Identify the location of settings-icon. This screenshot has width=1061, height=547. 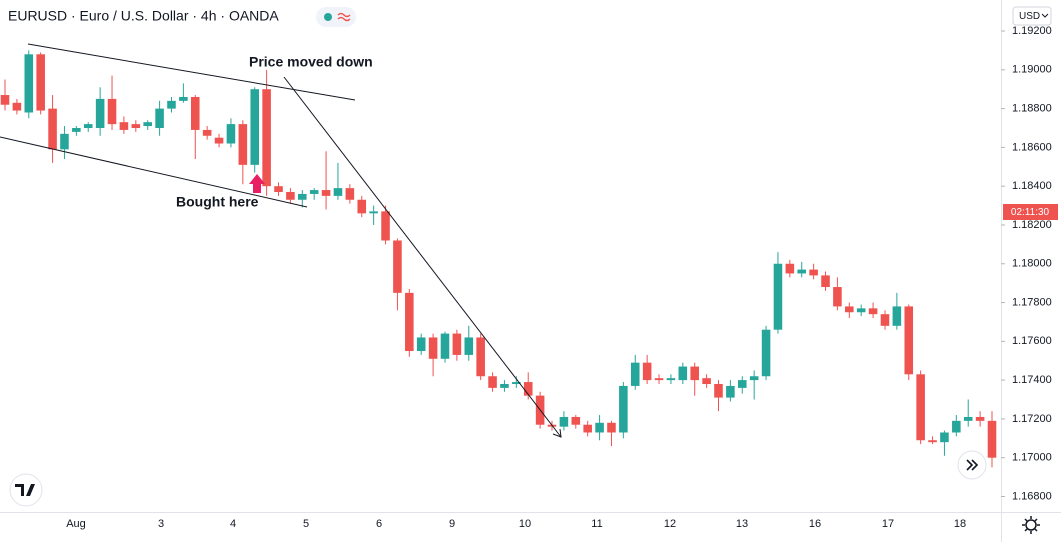
(1031, 525).